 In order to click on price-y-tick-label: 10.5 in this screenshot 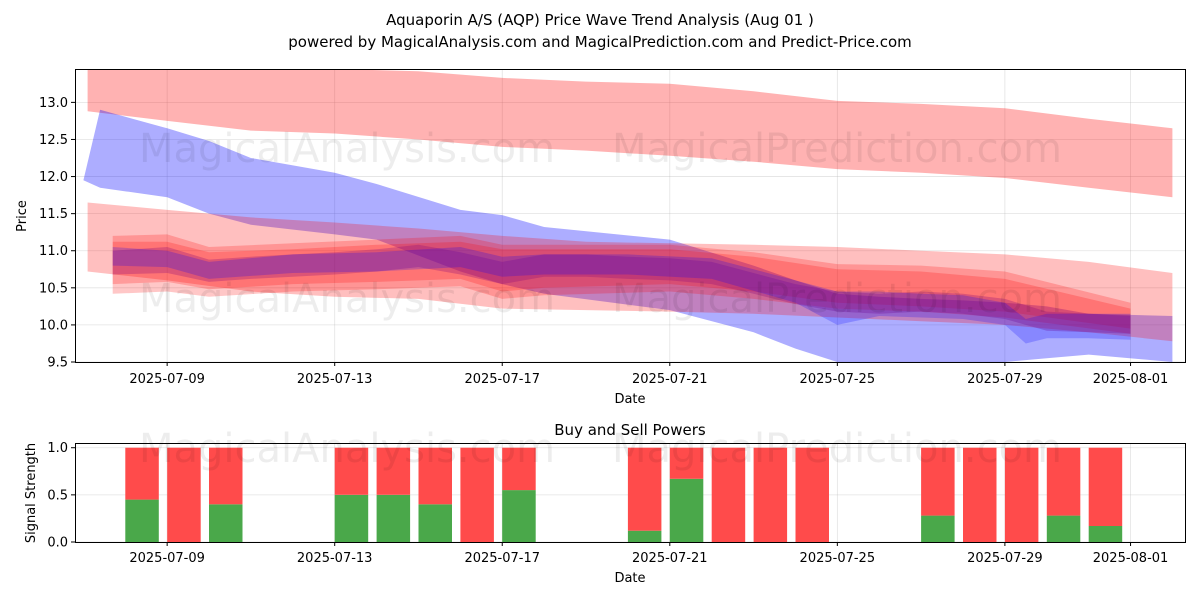, I will do `click(53, 288)`.